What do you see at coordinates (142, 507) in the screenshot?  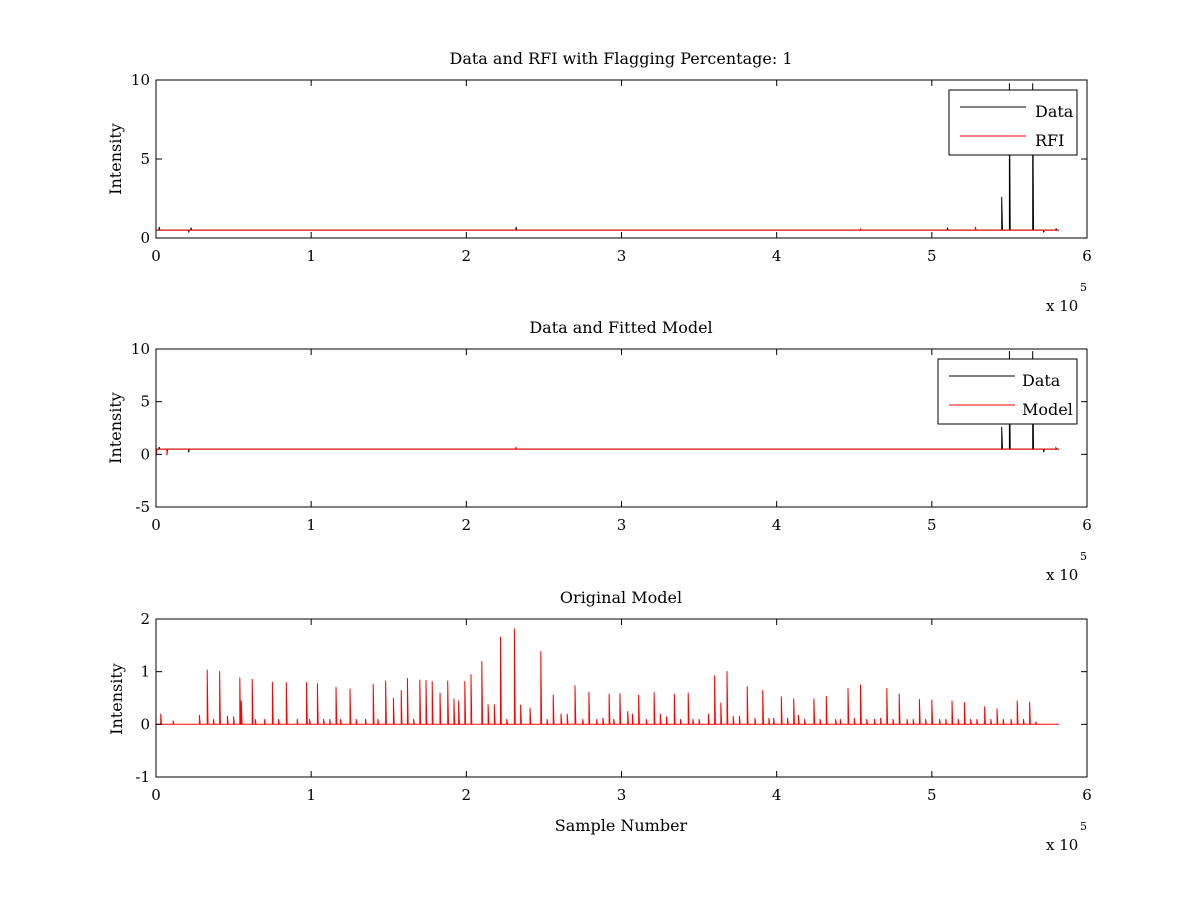 I see `panel-model-fit-y-tick-label: -5` at bounding box center [142, 507].